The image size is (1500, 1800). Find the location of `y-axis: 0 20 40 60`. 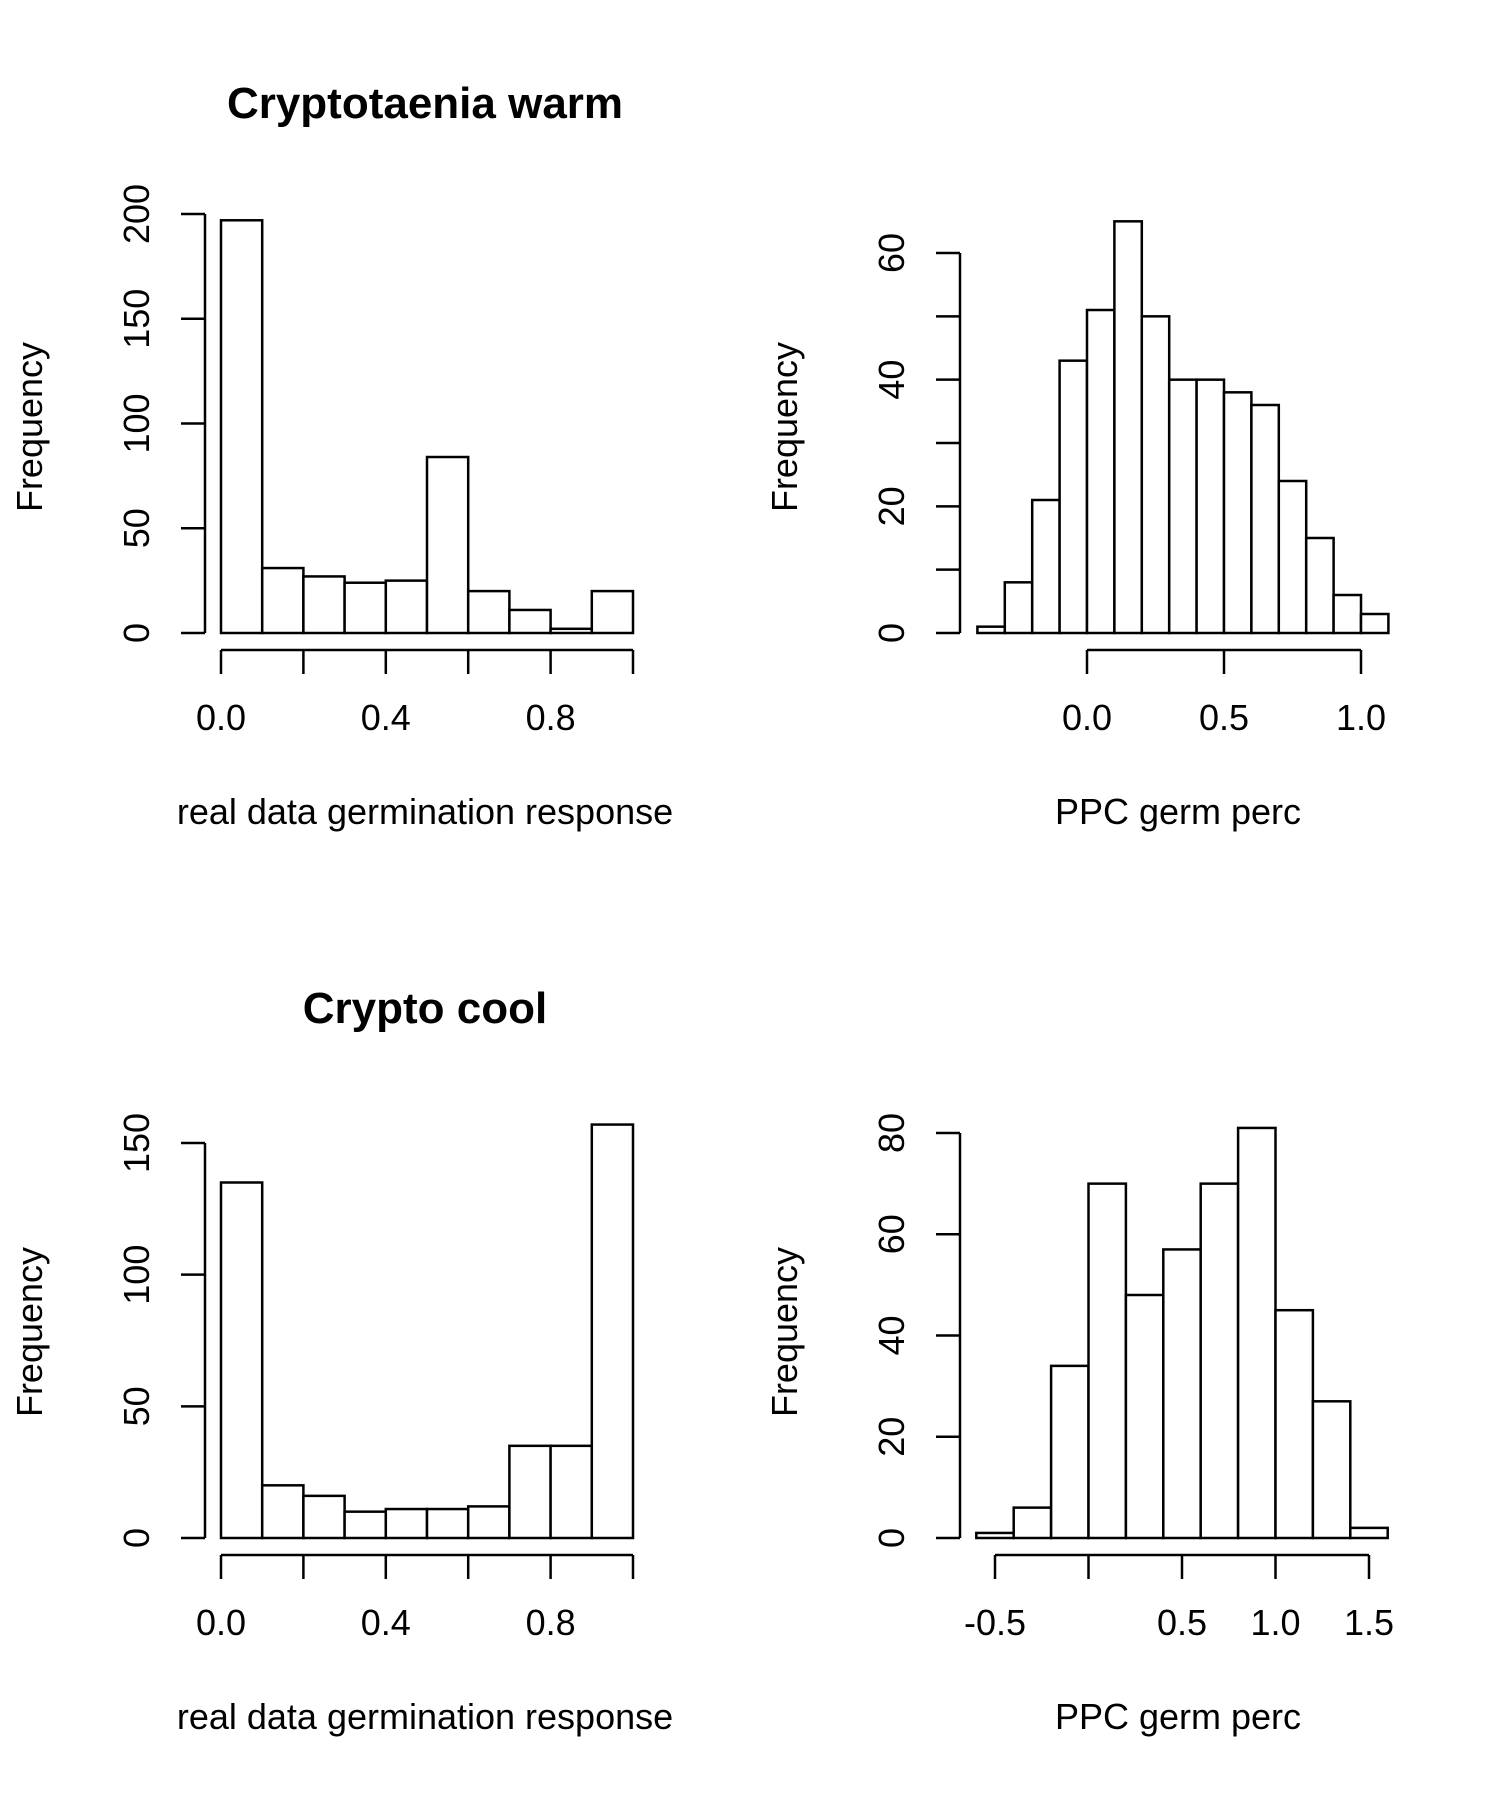

y-axis: 0 20 40 60 is located at coordinates (916, 438).